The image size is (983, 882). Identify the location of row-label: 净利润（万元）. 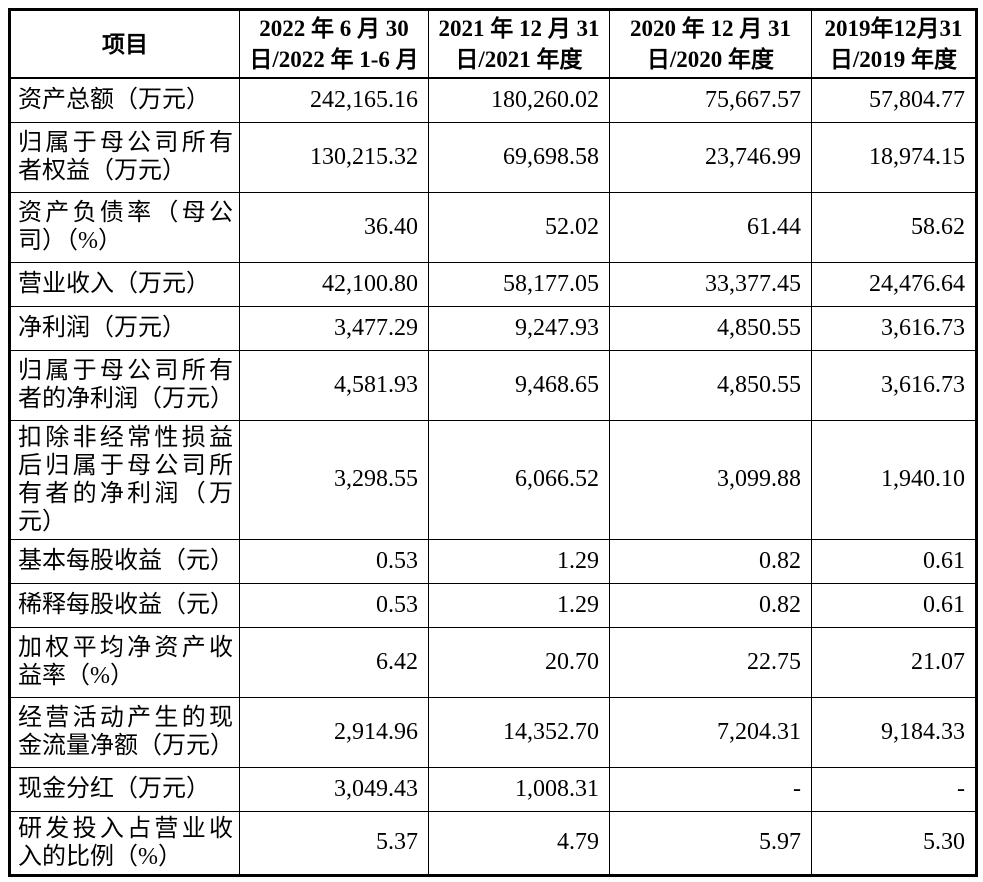
(124, 328).